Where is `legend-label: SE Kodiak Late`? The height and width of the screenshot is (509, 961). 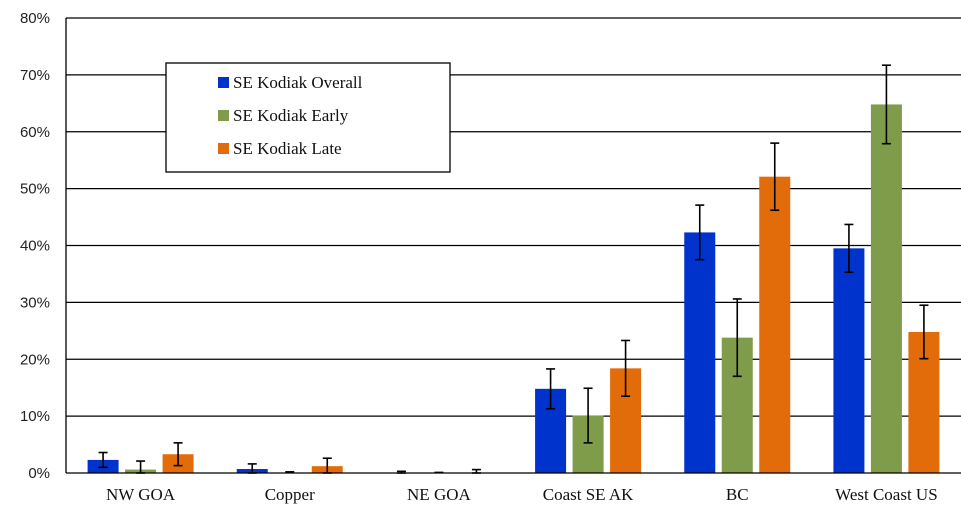
legend-label: SE Kodiak Late is located at coordinates (287, 148).